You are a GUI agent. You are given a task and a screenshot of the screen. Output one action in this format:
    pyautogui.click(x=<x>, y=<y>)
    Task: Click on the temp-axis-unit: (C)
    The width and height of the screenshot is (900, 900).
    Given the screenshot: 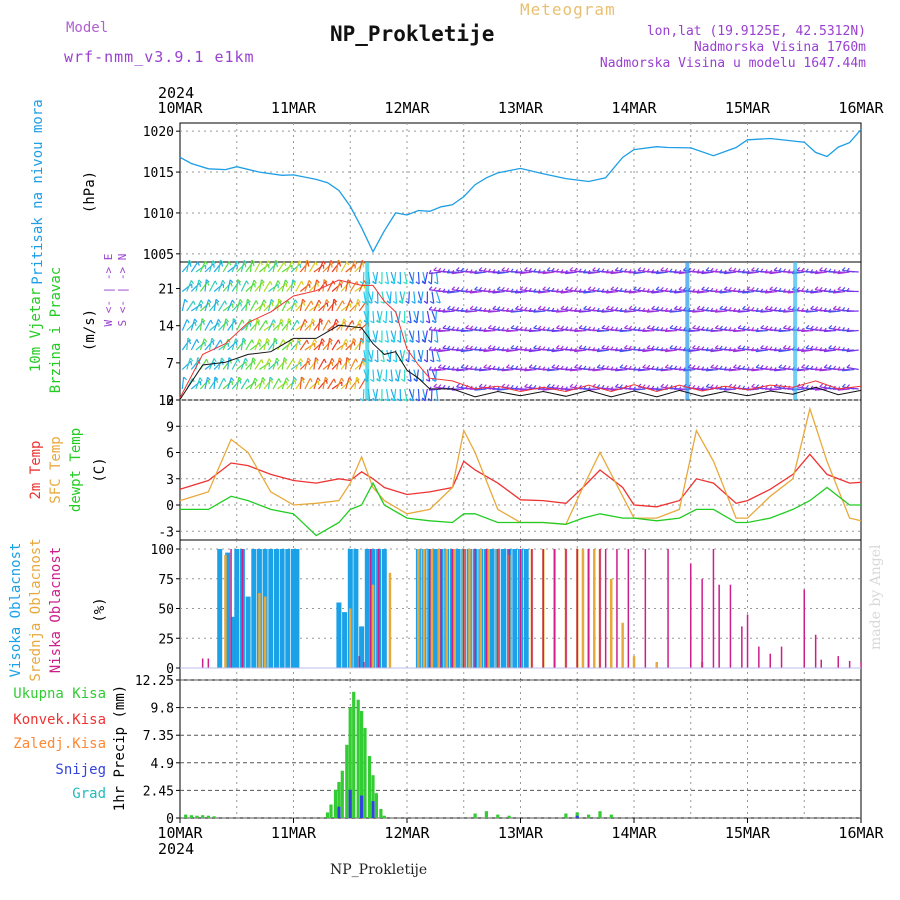 What is the action you would take?
    pyautogui.click(x=100, y=469)
    